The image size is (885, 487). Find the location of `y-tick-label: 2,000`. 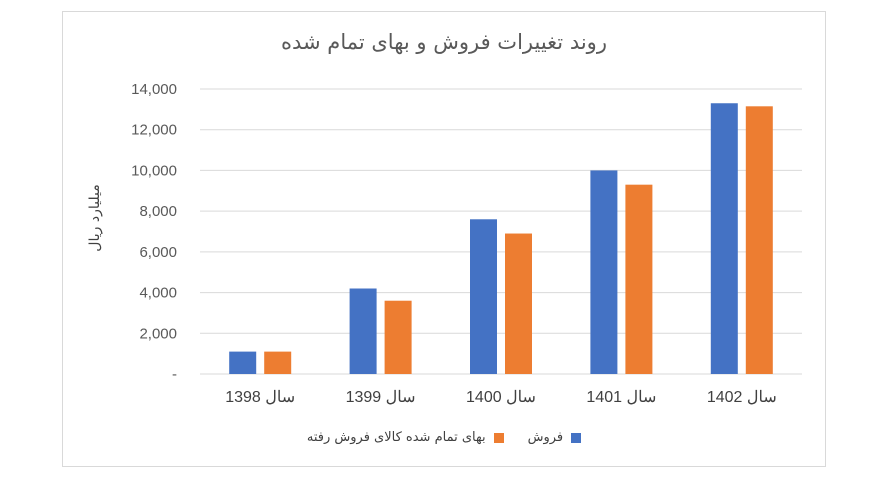

y-tick-label: 2,000 is located at coordinates (158, 333).